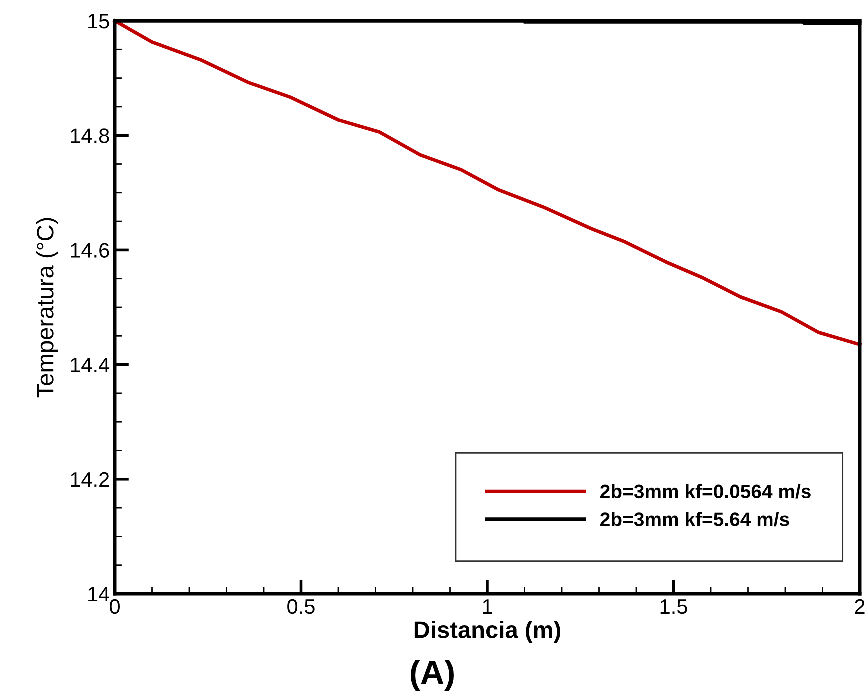 The image size is (865, 698). I want to click on x-tick-label: 0, so click(115, 606).